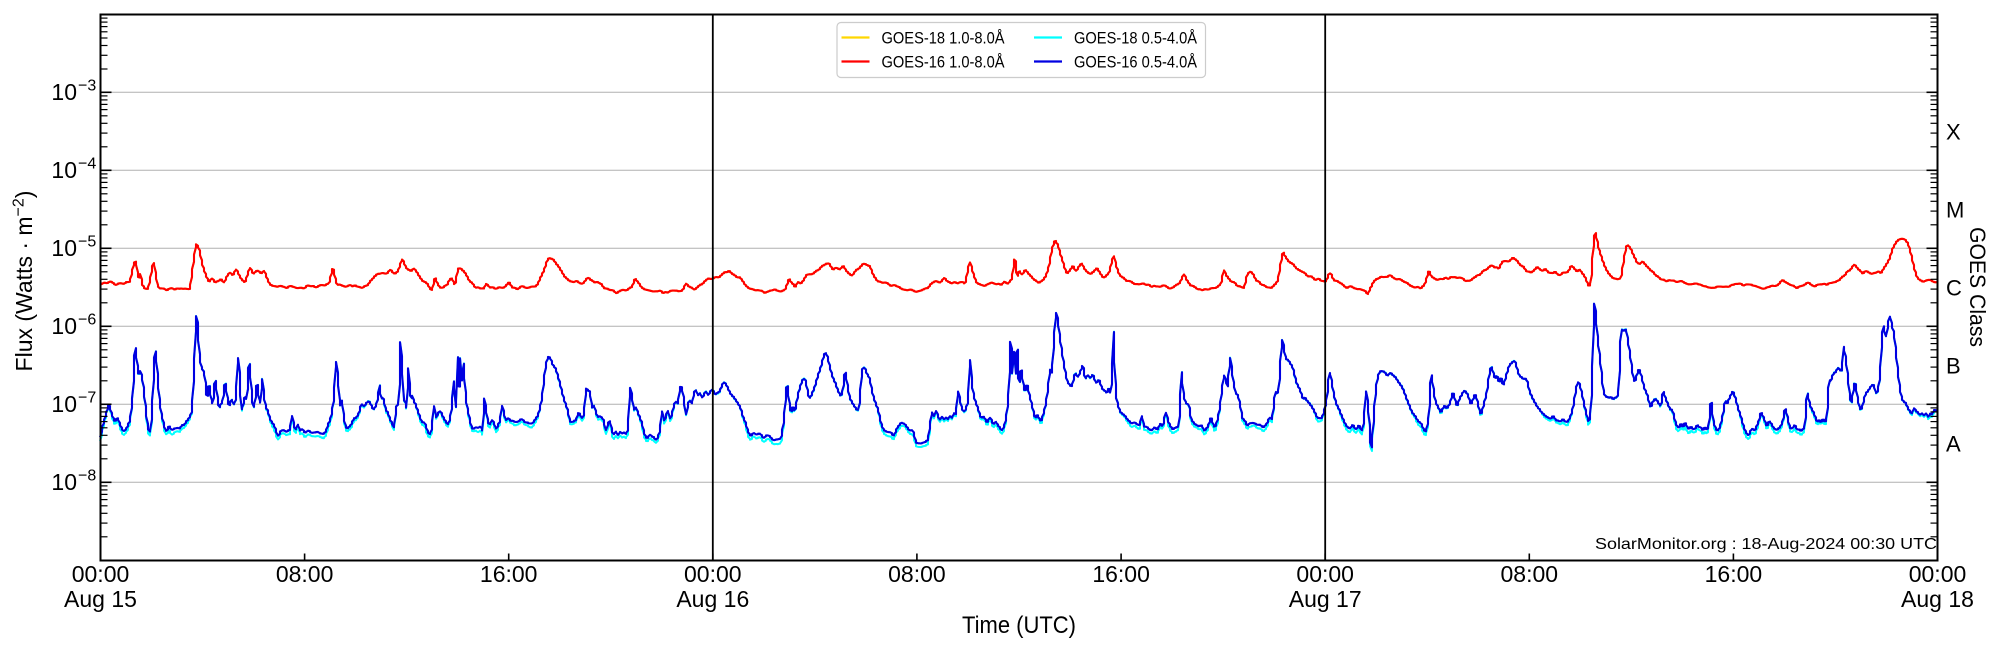  I want to click on svg-text: B, so click(1953, 365).